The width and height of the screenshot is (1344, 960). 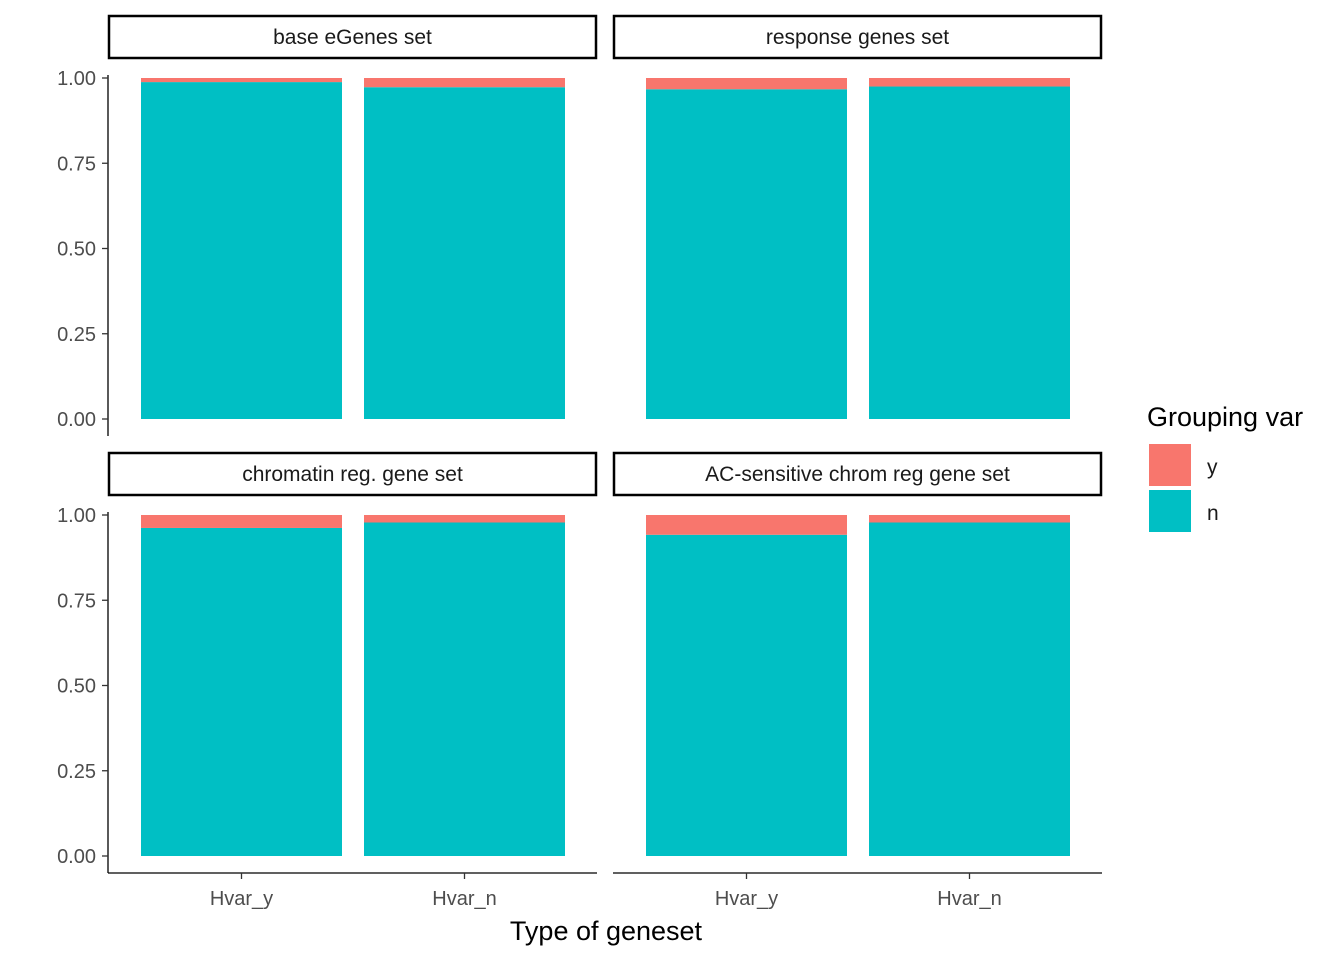 I want to click on facet-strip-label: response genes set, so click(x=857, y=37).